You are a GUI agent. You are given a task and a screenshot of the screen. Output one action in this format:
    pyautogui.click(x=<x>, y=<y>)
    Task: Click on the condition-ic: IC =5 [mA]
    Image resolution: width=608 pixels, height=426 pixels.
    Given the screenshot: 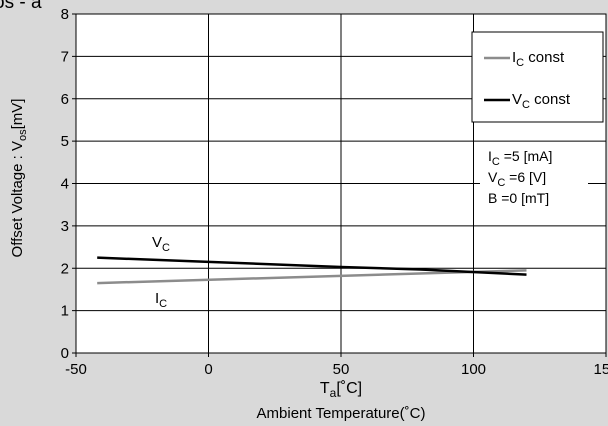 What is the action you would take?
    pyautogui.click(x=520, y=158)
    